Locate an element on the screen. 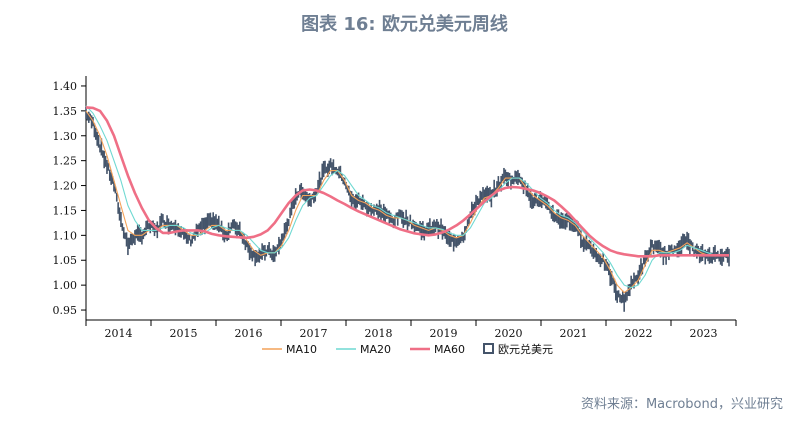  x-tick-label: 2021 is located at coordinates (574, 333).